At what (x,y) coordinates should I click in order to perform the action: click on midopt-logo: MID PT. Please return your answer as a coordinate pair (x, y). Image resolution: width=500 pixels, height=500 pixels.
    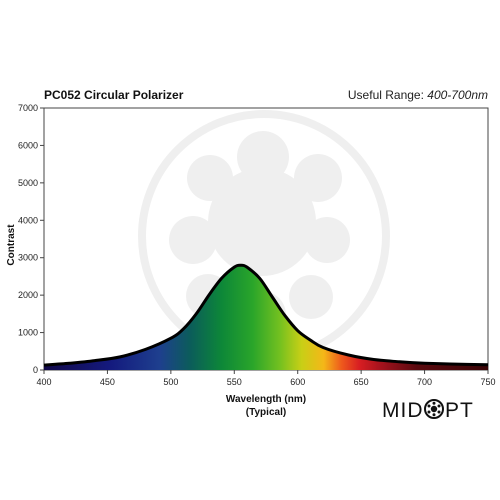
    Looking at the image, I should click on (428, 410).